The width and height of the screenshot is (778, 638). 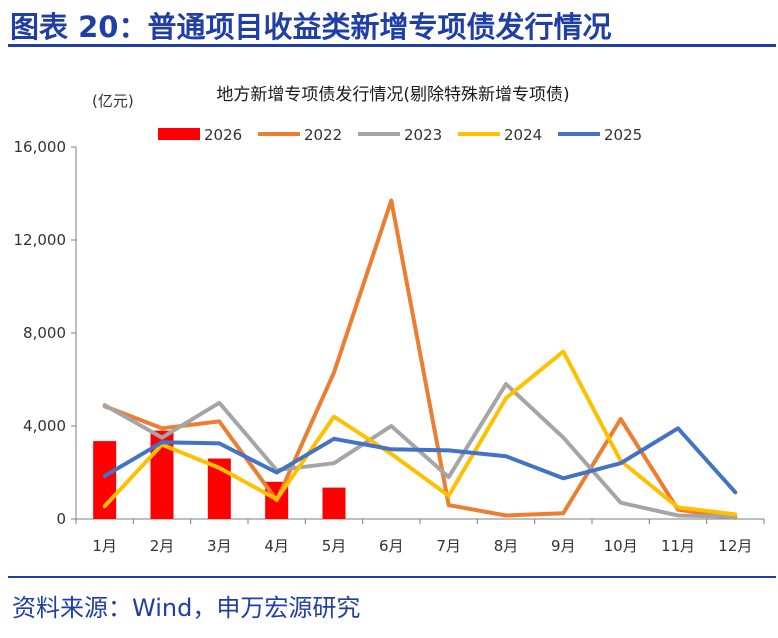 What do you see at coordinates (423, 135) in the screenshot?
I see `legend-label-2023: 2023` at bounding box center [423, 135].